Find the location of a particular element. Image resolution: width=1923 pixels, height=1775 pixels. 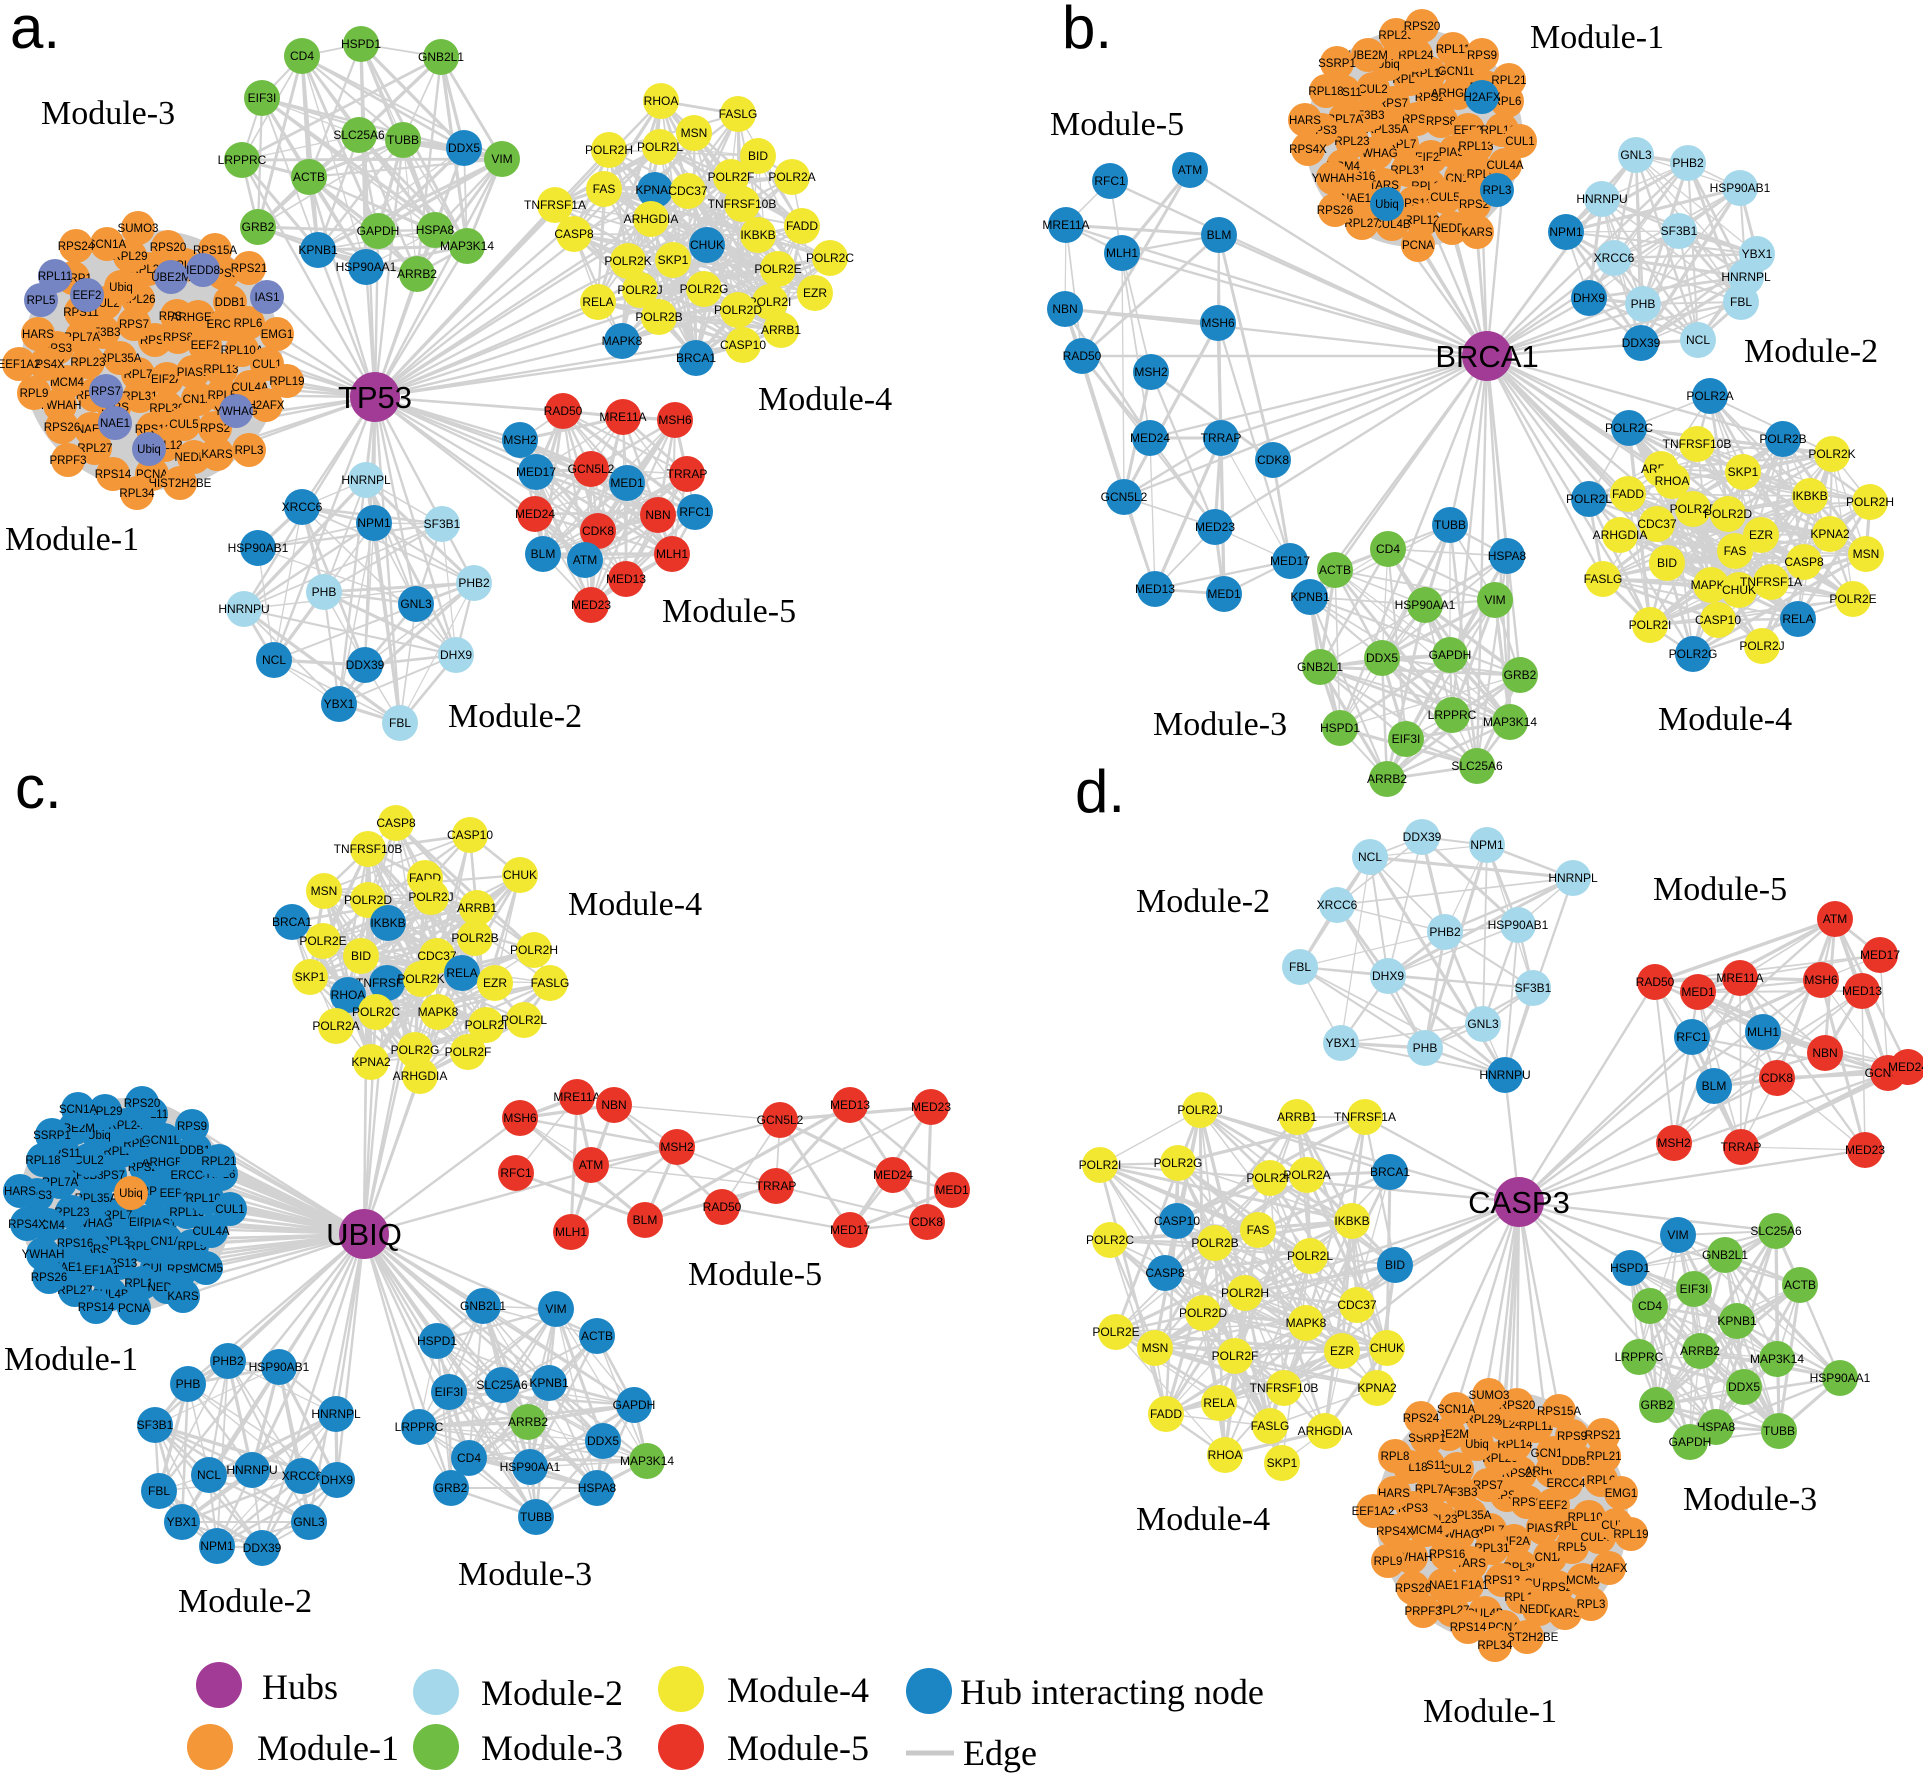

svg-text: KARS is located at coordinates (217, 455).